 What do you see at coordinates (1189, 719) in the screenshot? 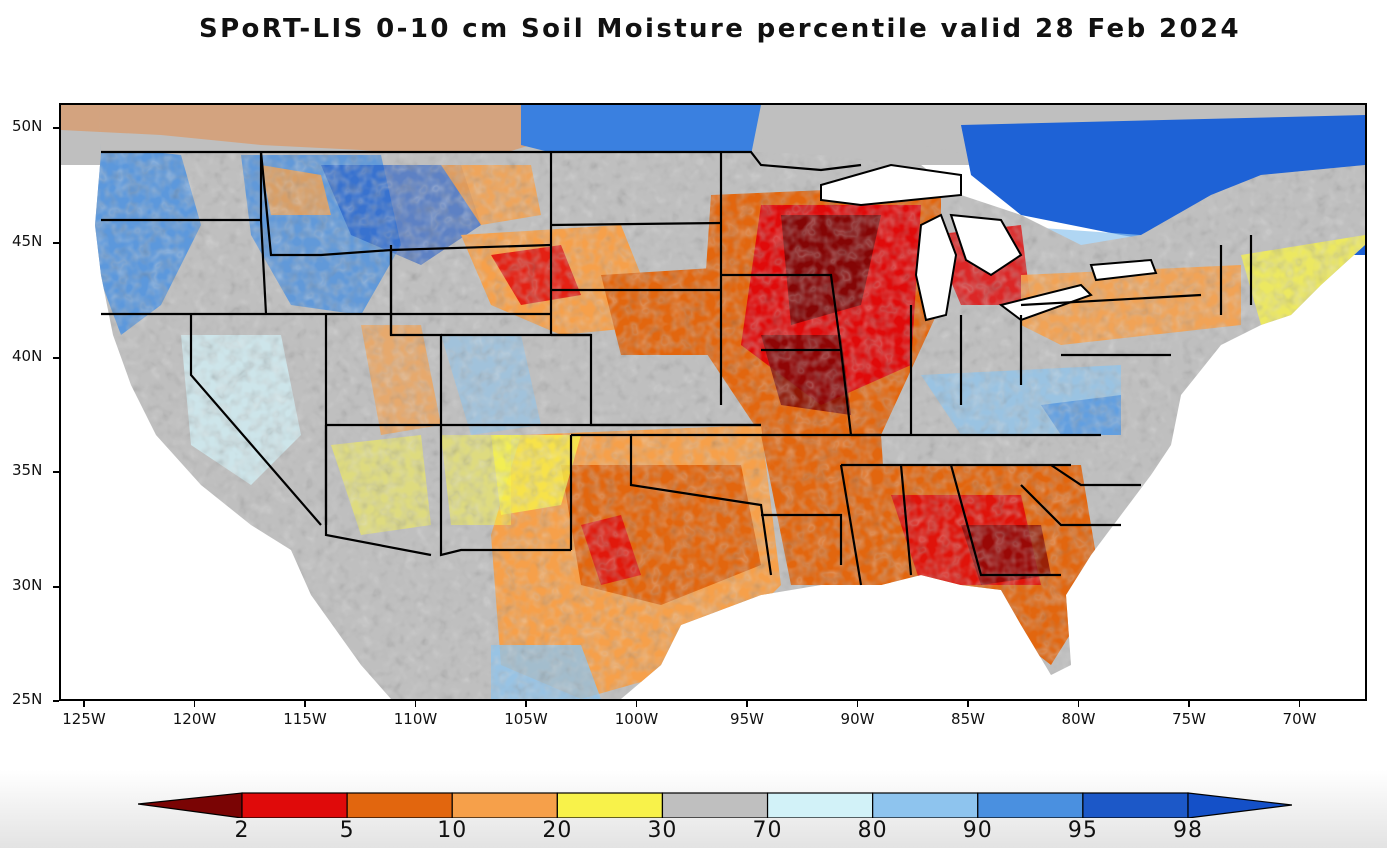
I see `x-tick-label-75W: 75W` at bounding box center [1189, 719].